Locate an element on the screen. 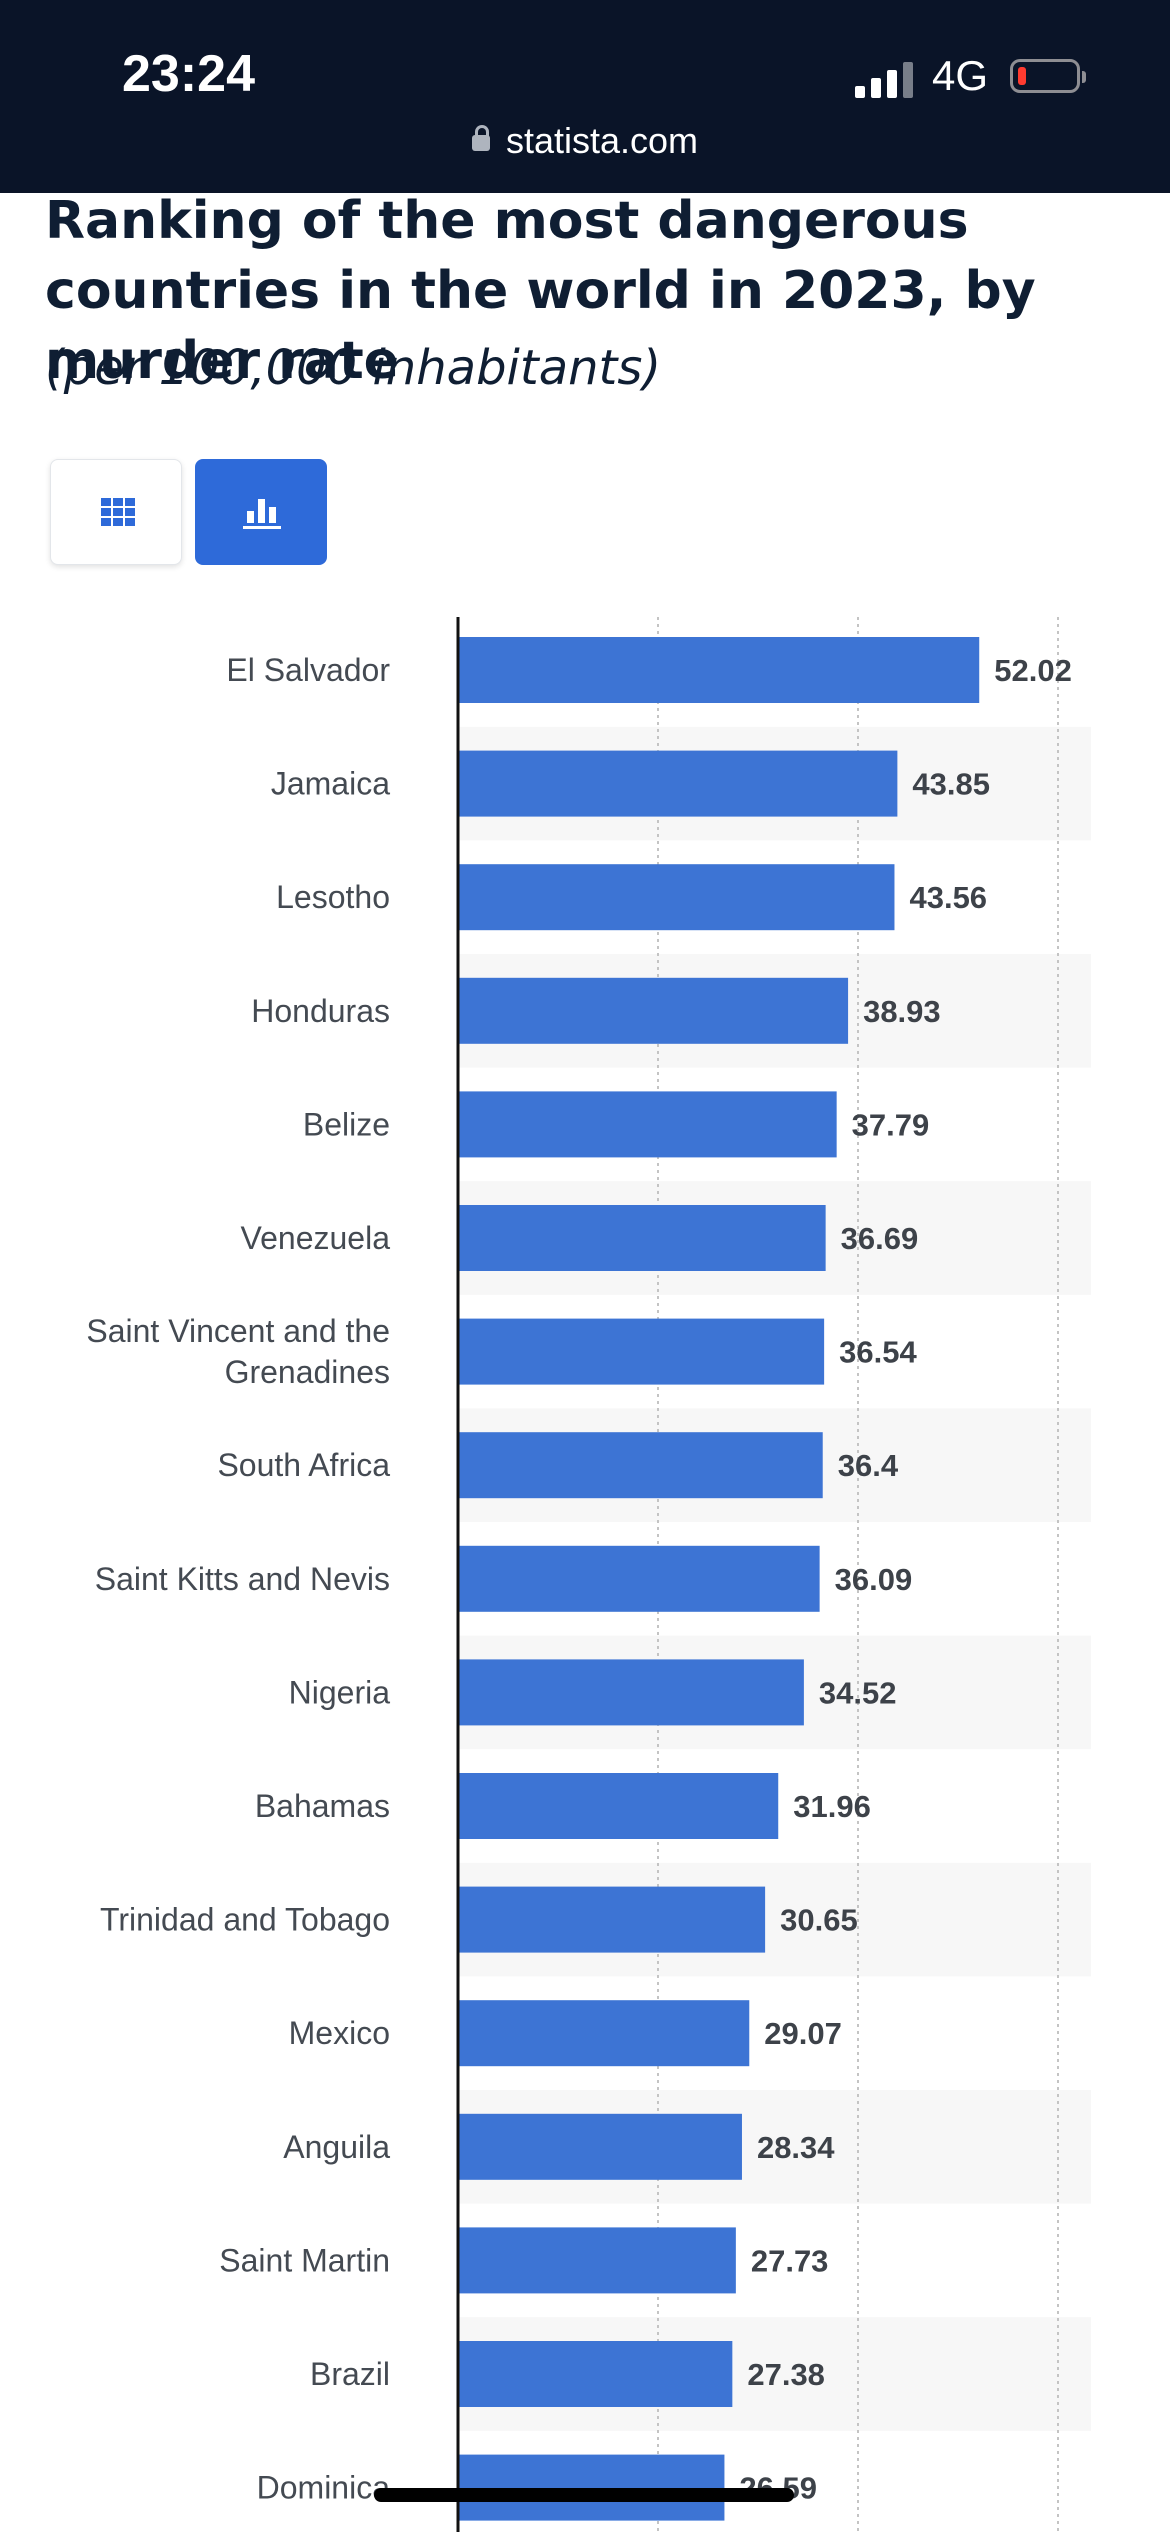  category-label: Honduras is located at coordinates (320, 1011).